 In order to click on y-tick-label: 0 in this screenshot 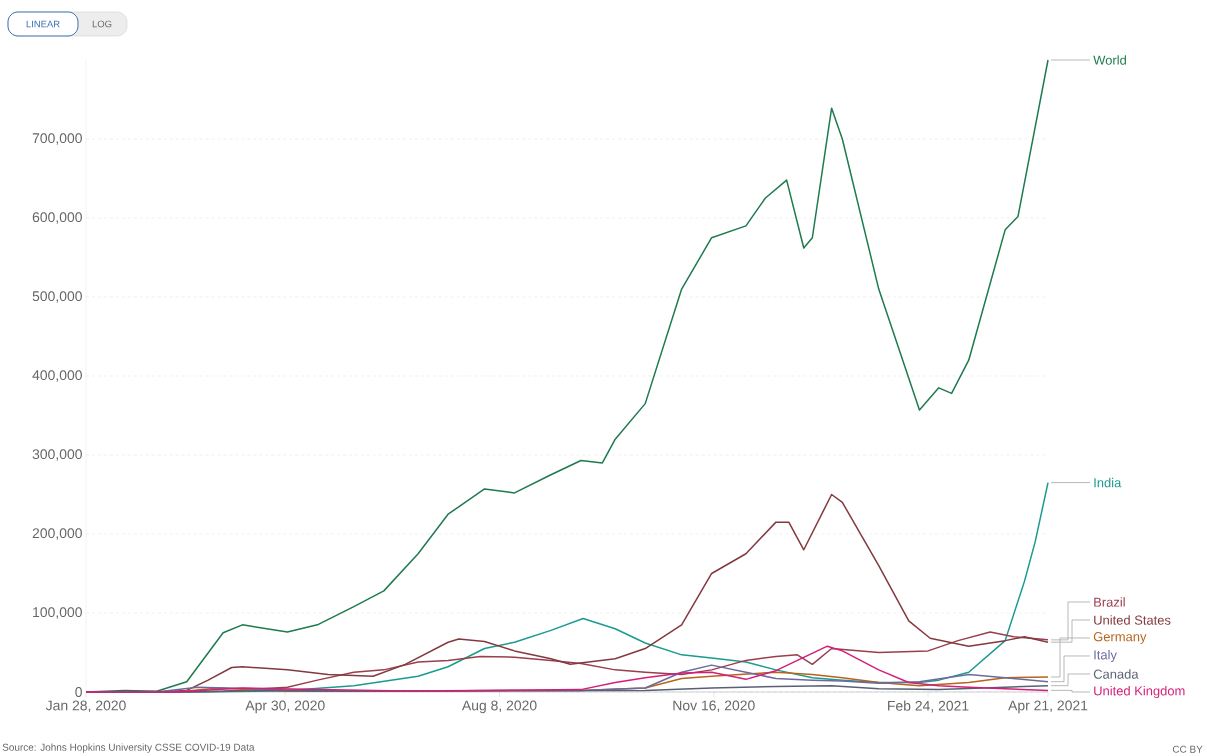, I will do `click(78, 692)`.